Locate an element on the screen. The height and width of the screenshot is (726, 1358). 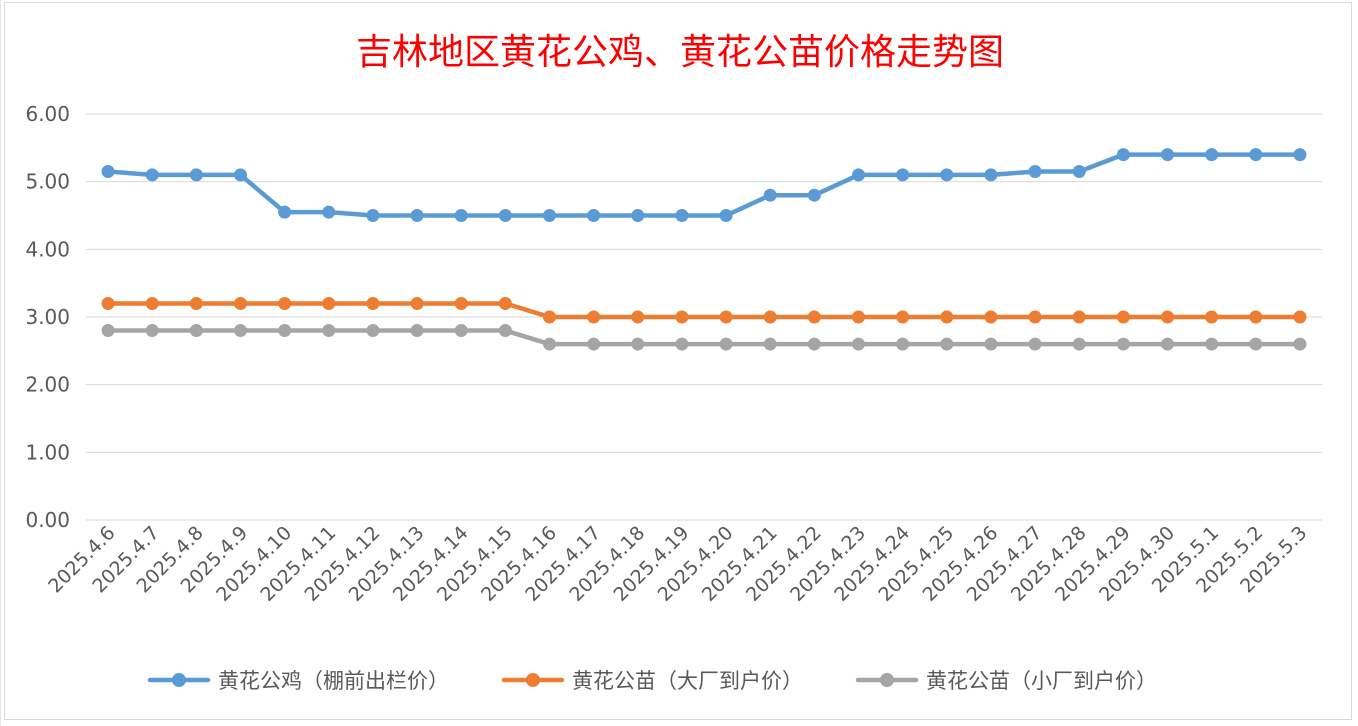
legend-item-1: 黄花公鸡（棚前出栏价） is located at coordinates (298, 681).